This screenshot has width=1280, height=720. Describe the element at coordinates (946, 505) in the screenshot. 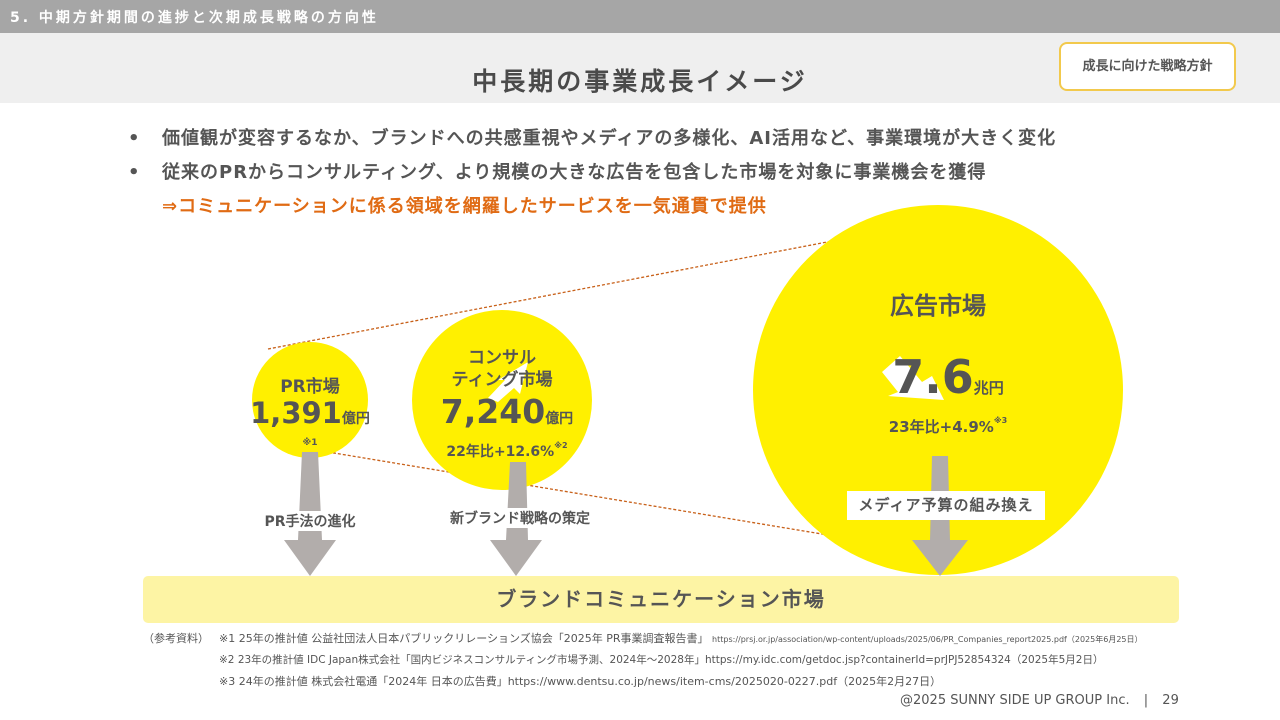

I see `media-budget-label: メディア予算の組み換え` at that location.